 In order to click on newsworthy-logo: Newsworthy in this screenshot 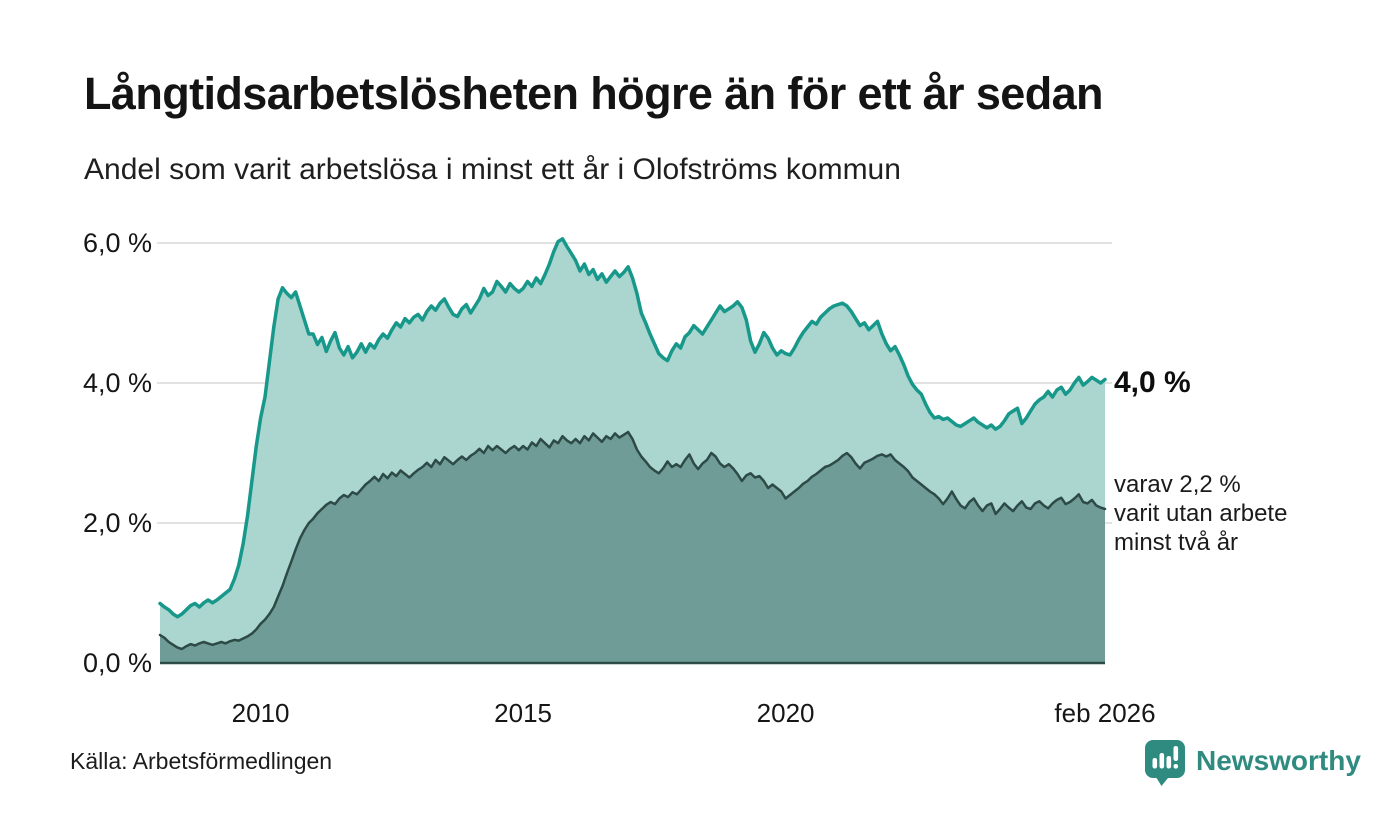, I will do `click(1252, 764)`.